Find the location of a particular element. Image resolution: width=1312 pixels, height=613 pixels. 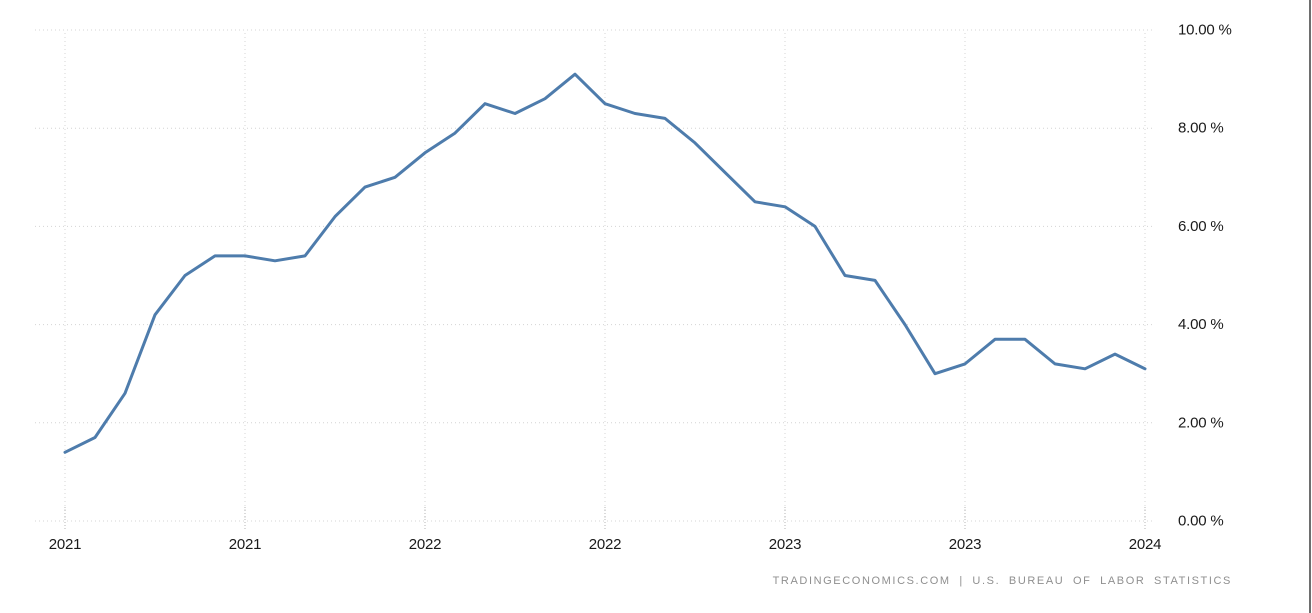

y-tick-label: 2.00 % is located at coordinates (1201, 422).